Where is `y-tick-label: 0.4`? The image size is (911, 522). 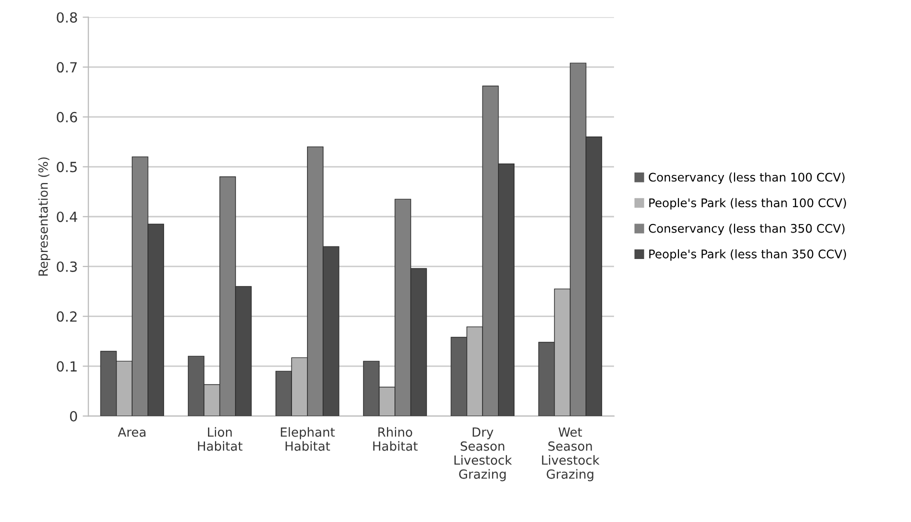 y-tick-label: 0.4 is located at coordinates (67, 217).